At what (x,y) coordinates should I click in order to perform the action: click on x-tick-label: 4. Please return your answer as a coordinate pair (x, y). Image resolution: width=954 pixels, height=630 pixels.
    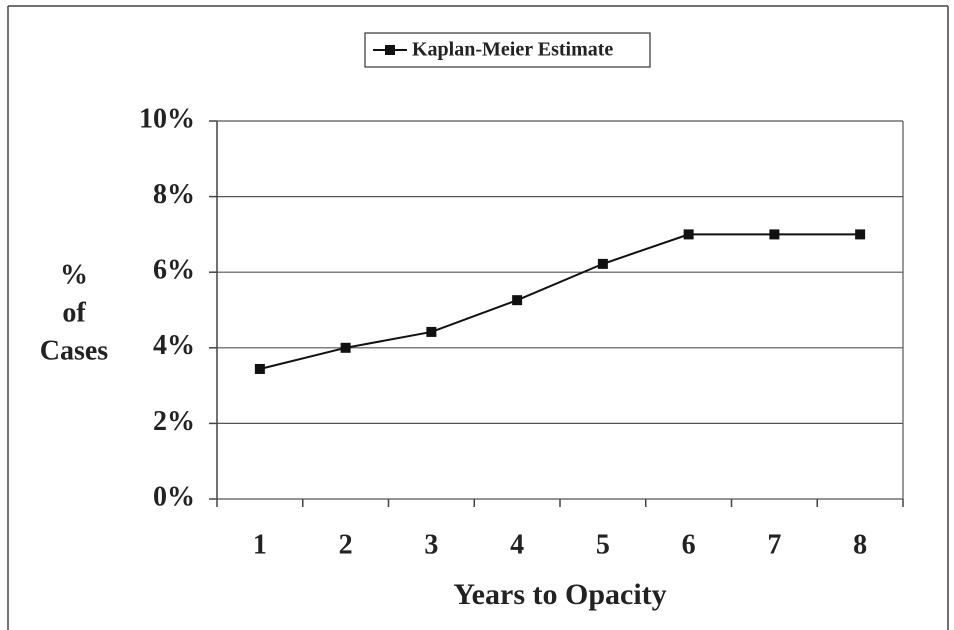
    Looking at the image, I should click on (517, 544).